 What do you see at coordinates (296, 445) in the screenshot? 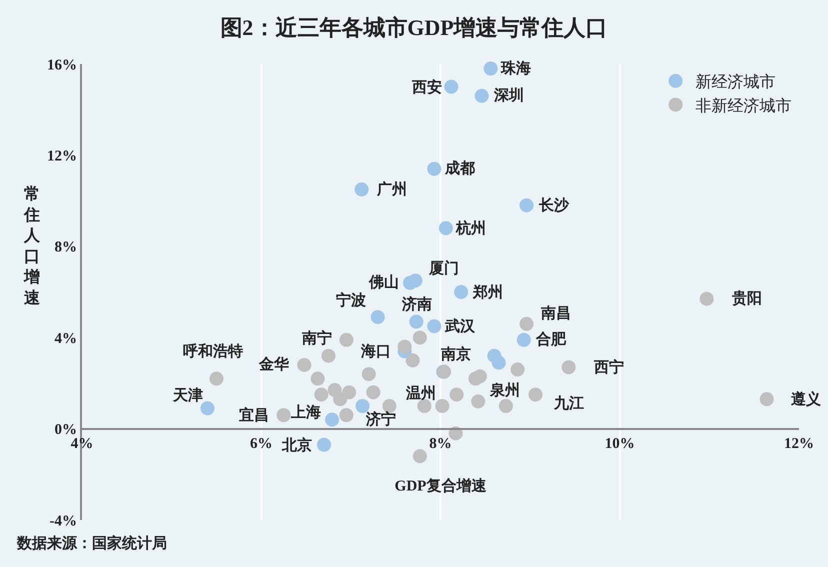
I see `annotation: 北京` at bounding box center [296, 445].